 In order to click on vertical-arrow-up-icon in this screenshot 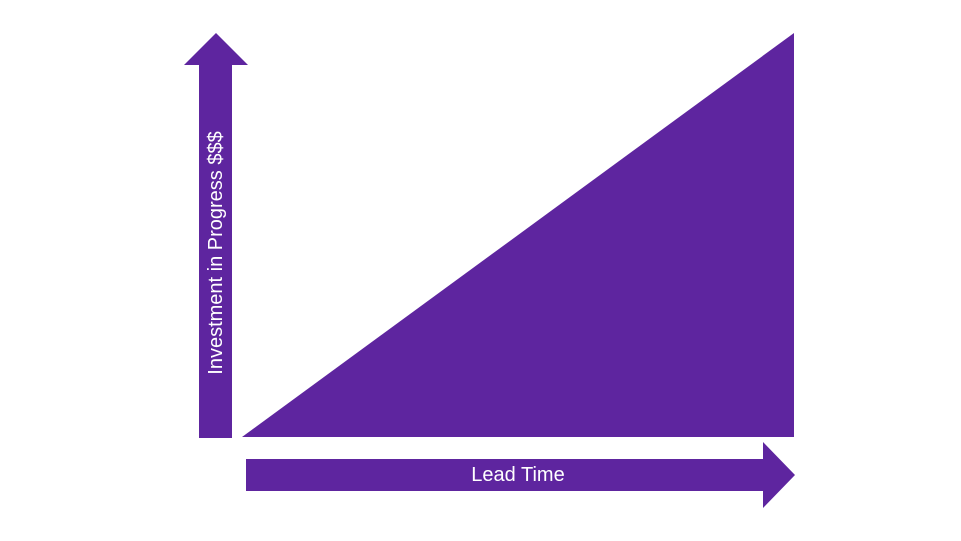, I will do `click(216, 235)`.